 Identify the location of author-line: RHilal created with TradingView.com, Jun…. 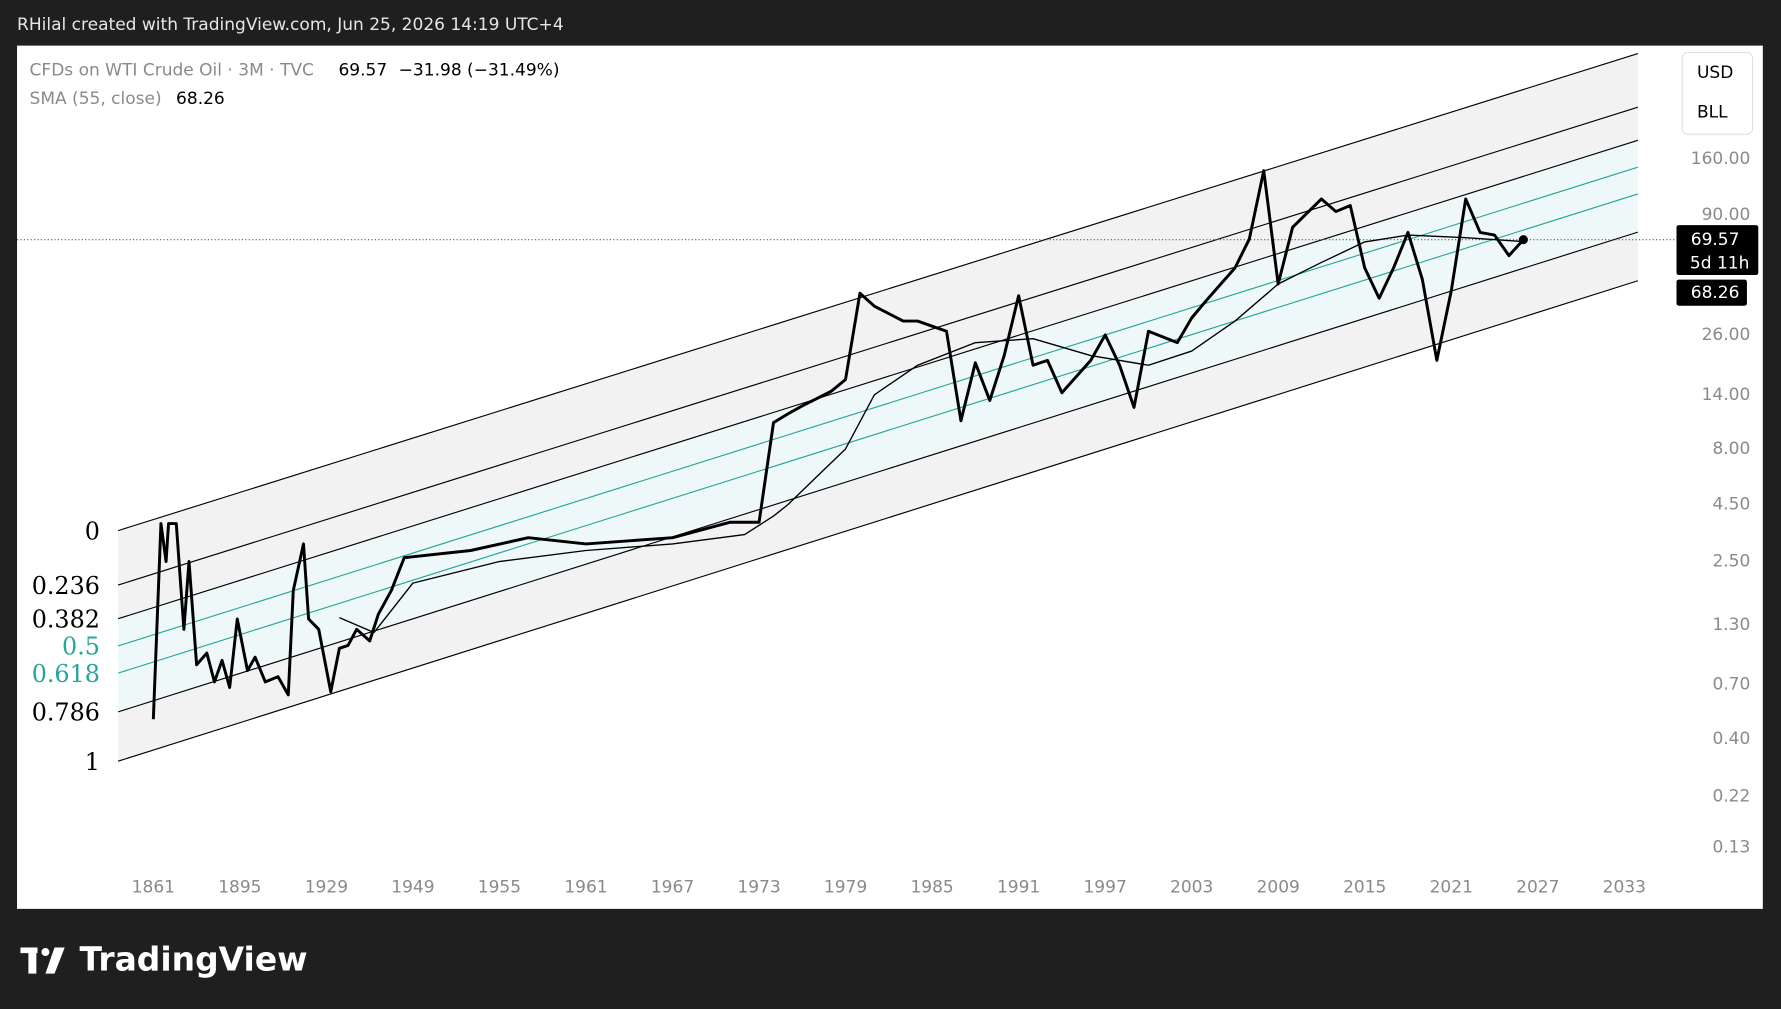
(290, 25).